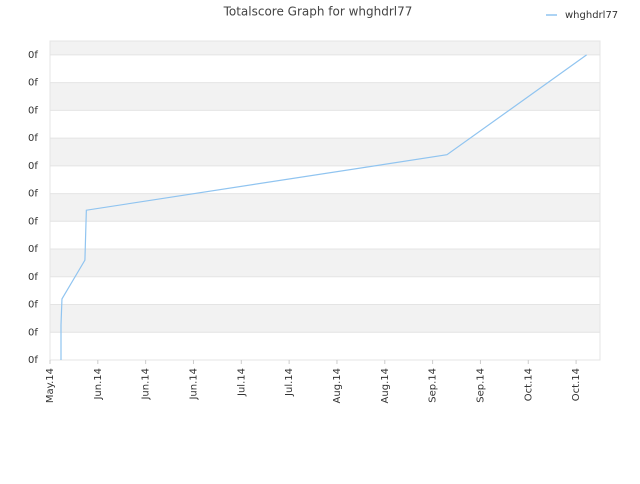 The image size is (640, 484). Describe the element at coordinates (318, 12) in the screenshot. I see `chart-title: Totalscore Graph for whghdrl77` at that location.